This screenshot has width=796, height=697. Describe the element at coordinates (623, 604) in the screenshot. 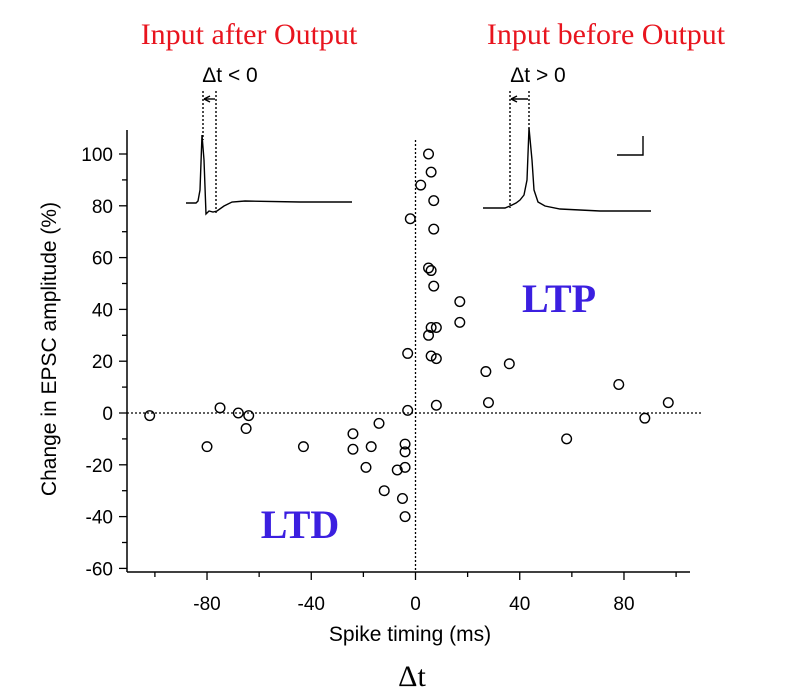

I see `x-tick-label: 80` at that location.